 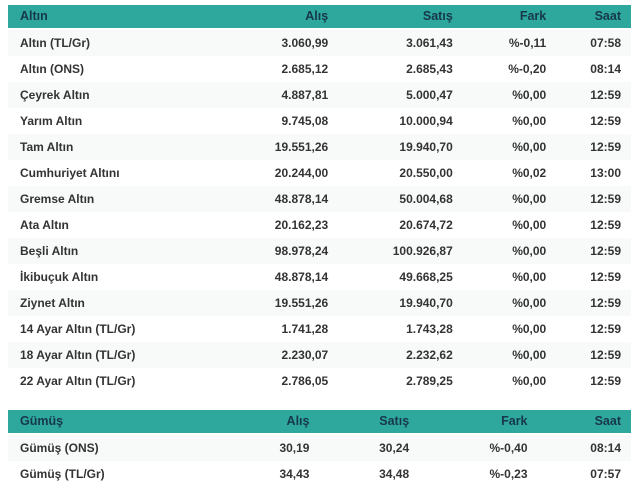 I want to click on instrument-name-cell: Beşli Altın, so click(x=49, y=251).